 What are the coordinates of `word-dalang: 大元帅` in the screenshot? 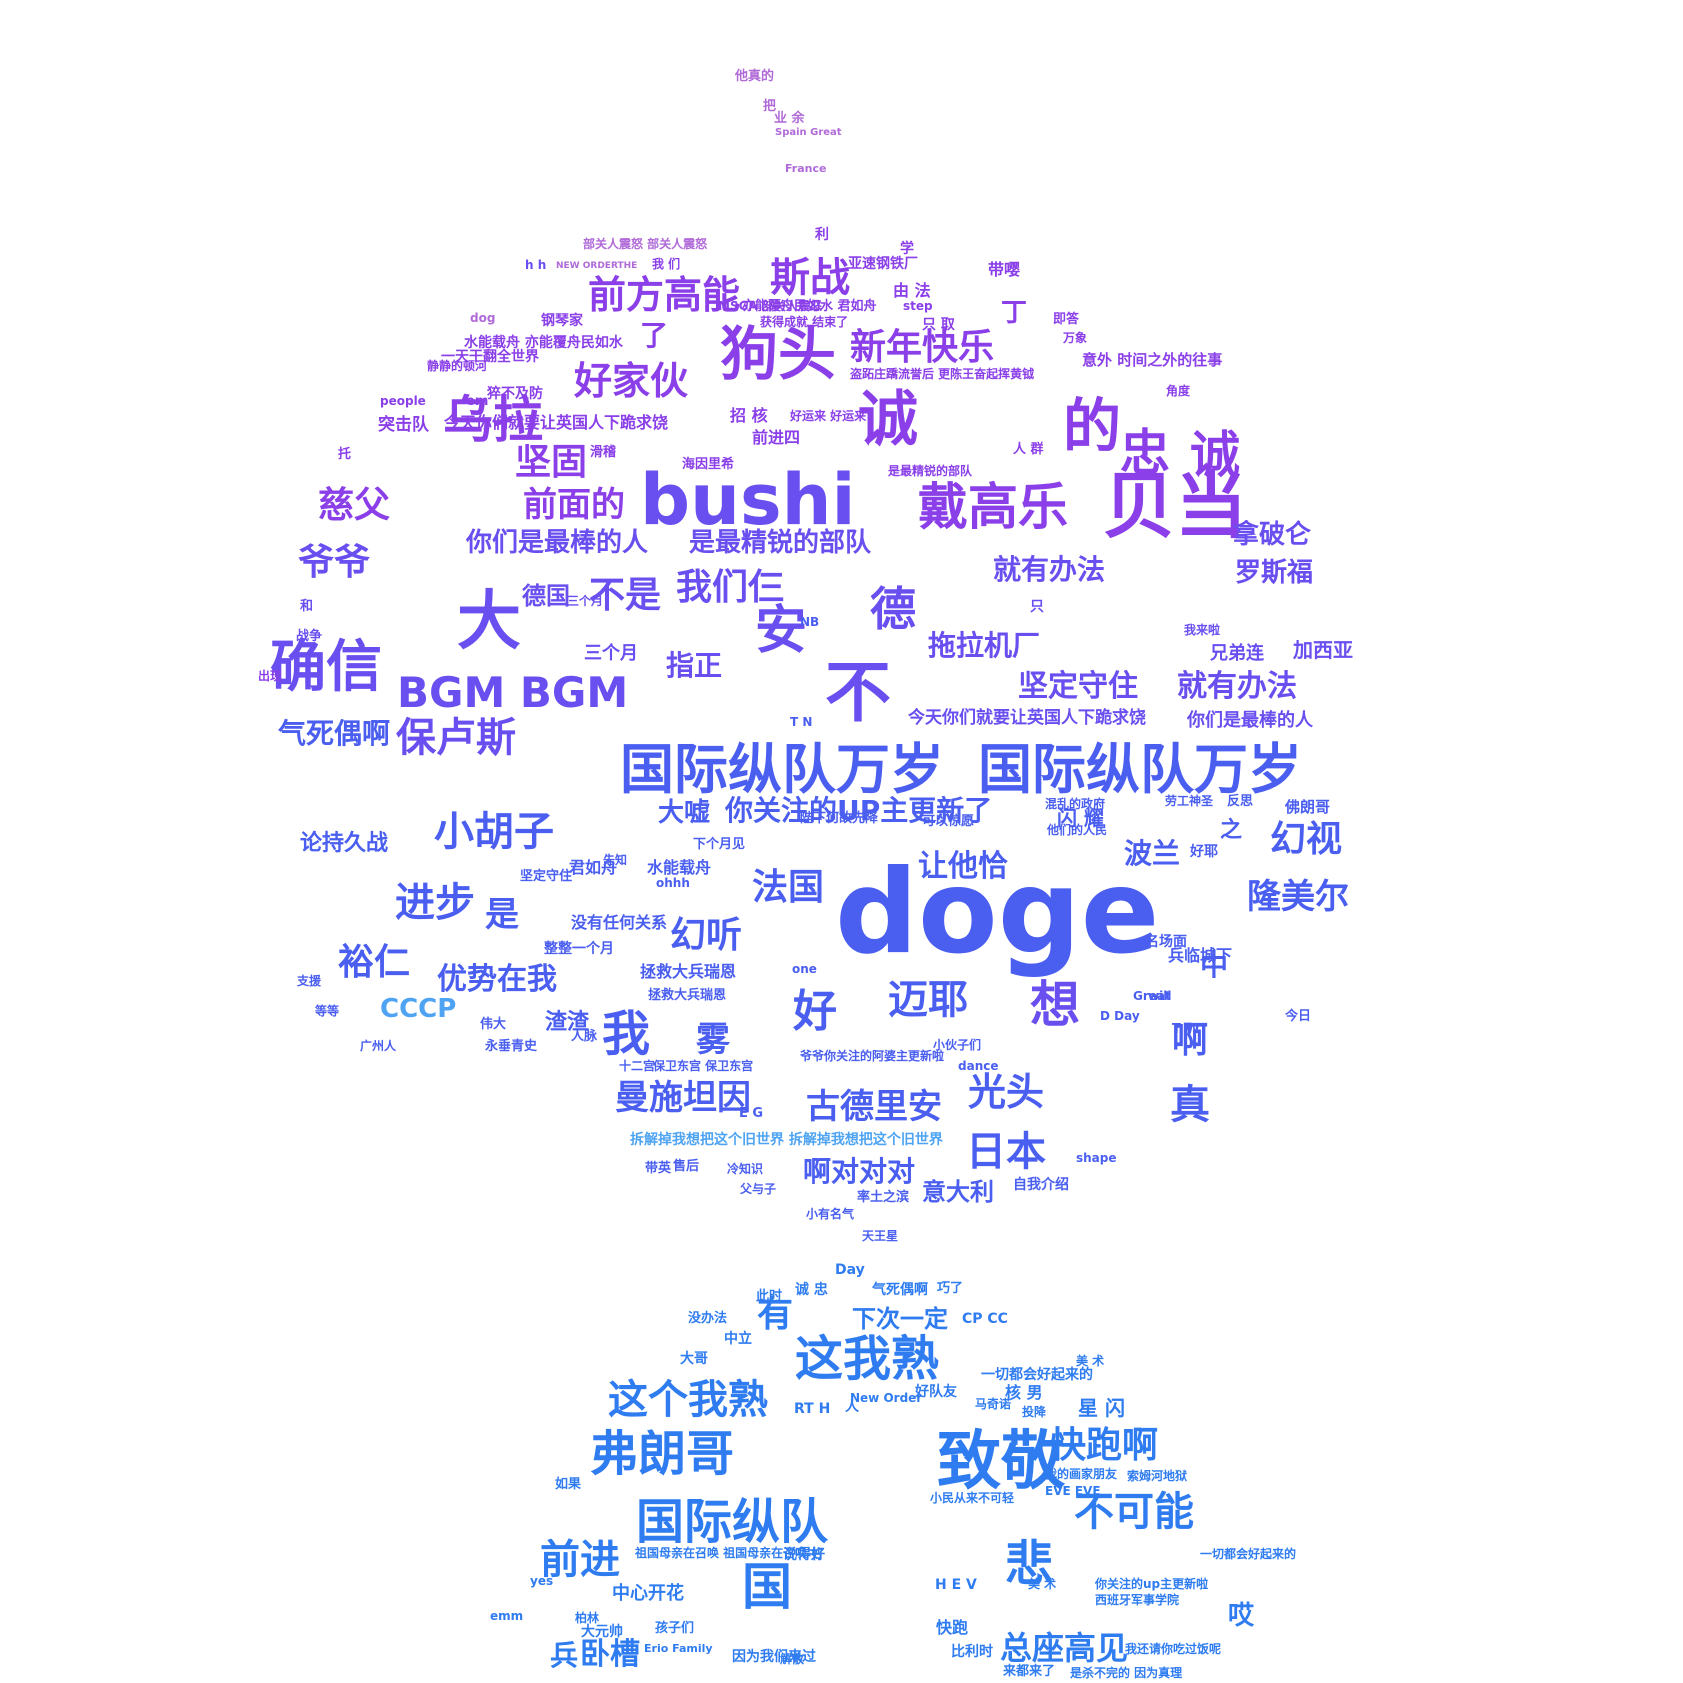 It's located at (602, 1632).